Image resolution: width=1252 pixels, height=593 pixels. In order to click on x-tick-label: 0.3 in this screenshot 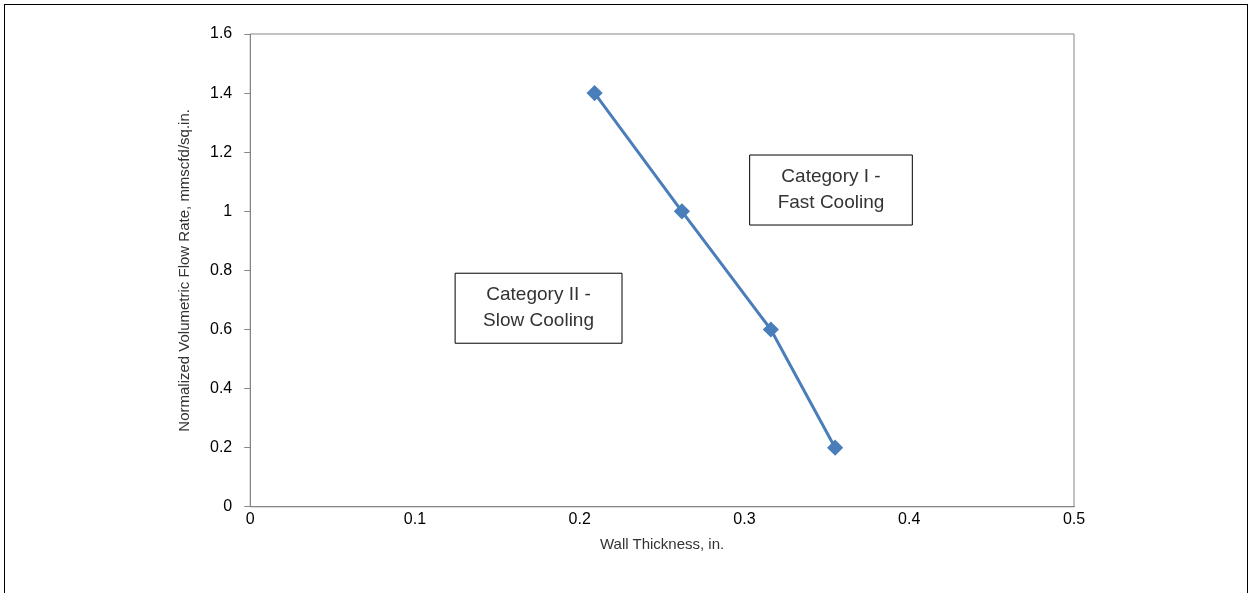, I will do `click(744, 518)`.